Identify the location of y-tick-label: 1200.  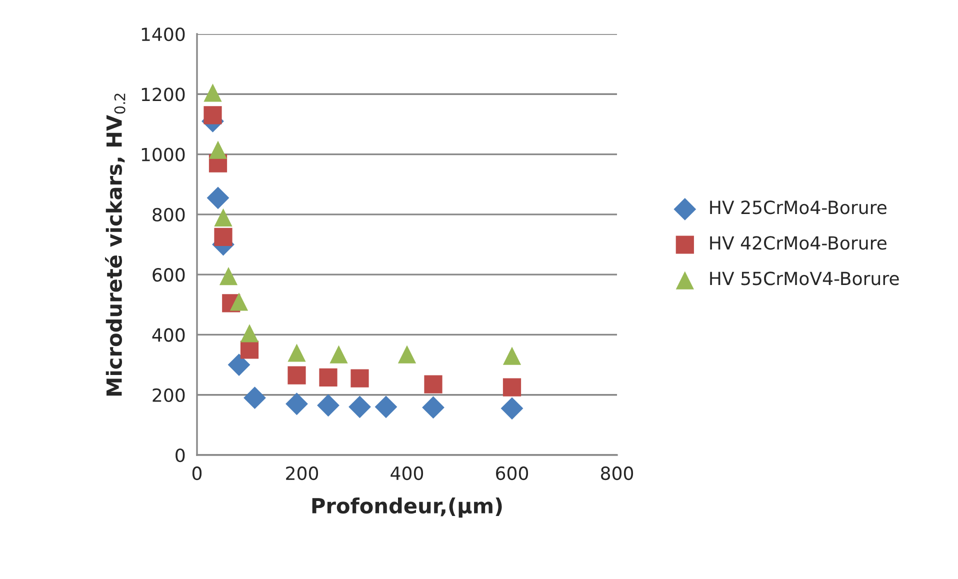
(163, 95).